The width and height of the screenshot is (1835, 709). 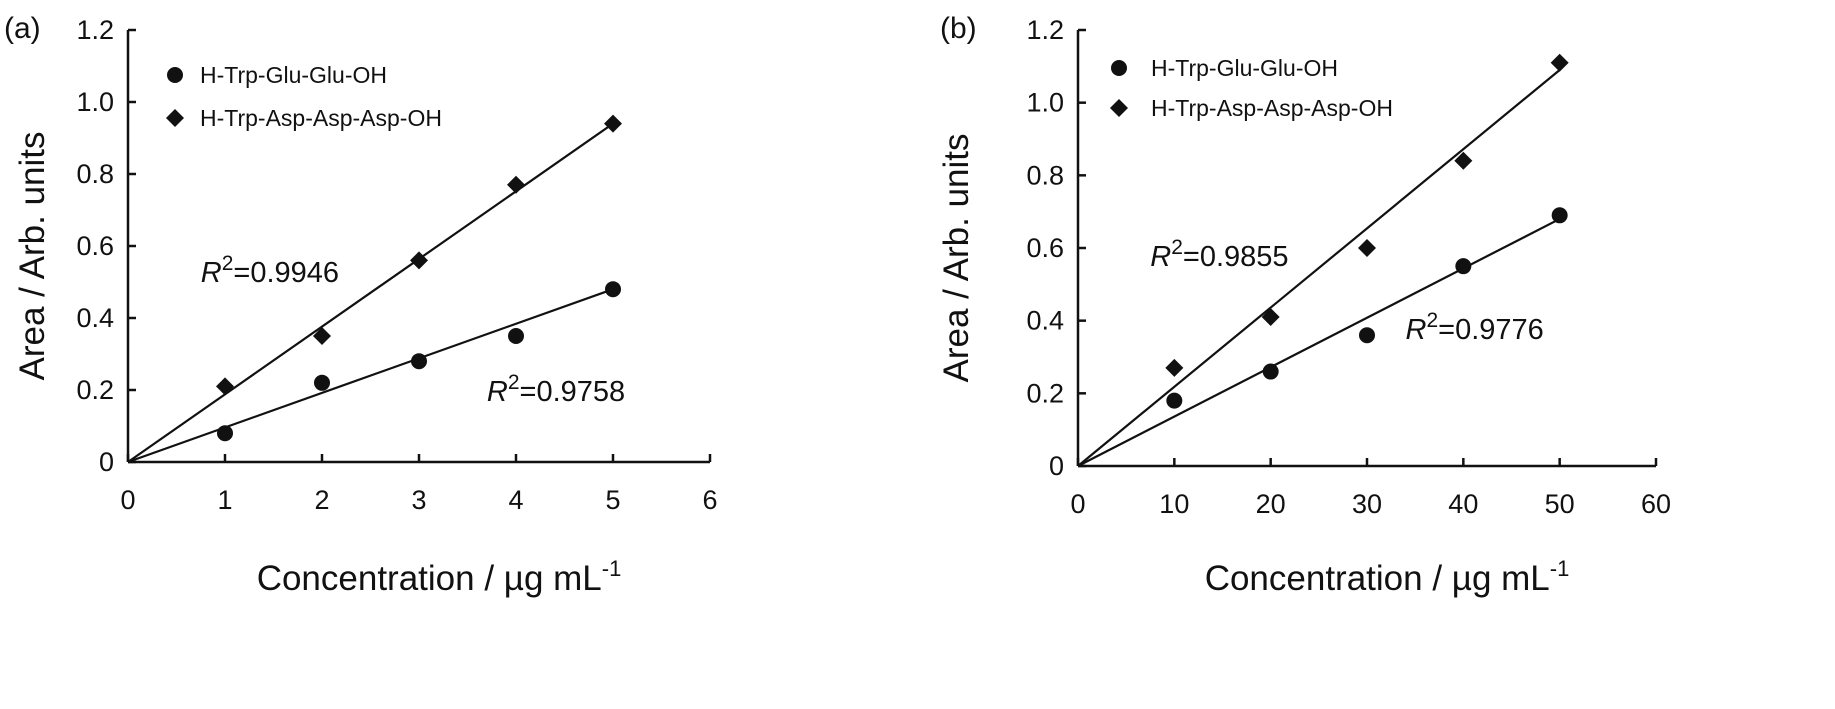 What do you see at coordinates (95, 30) in the screenshot?
I see `y-tick-label-a-6: 1.2` at bounding box center [95, 30].